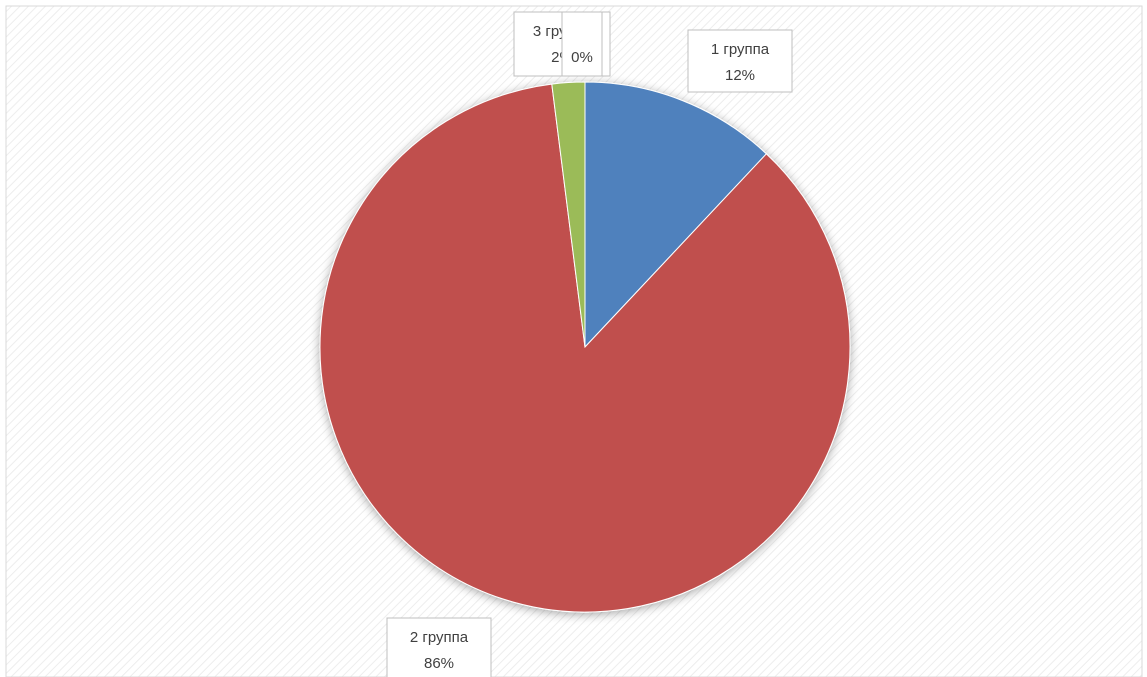 This screenshot has height=677, width=1147. What do you see at coordinates (582, 57) in the screenshot?
I see `data-label-percent: 0%` at bounding box center [582, 57].